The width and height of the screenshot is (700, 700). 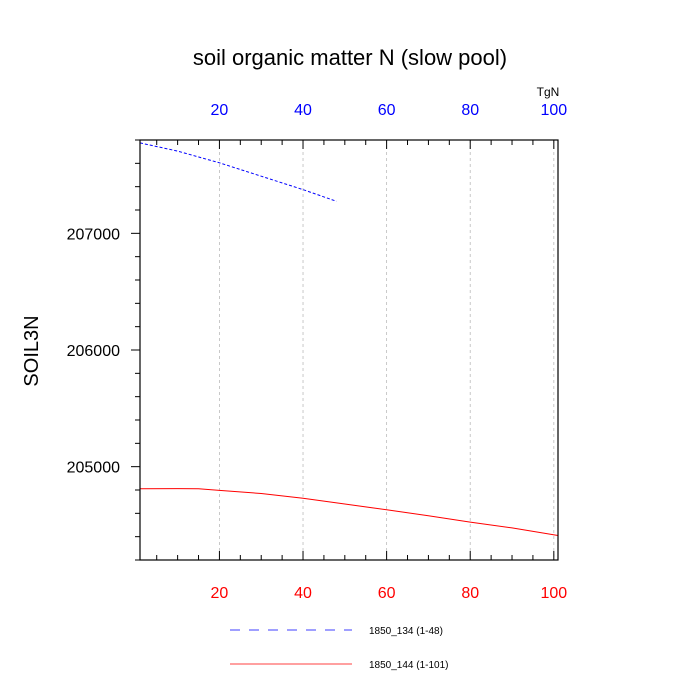 I want to click on x-tick-label-bottom: 100, so click(x=553, y=593).